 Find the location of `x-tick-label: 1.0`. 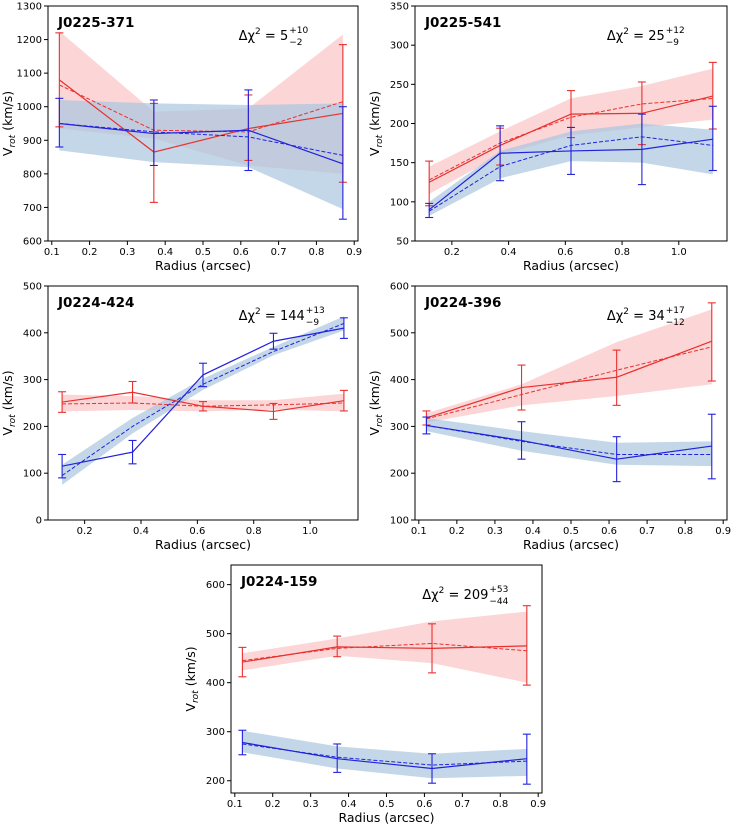

x-tick-label: 1.0 is located at coordinates (679, 252).